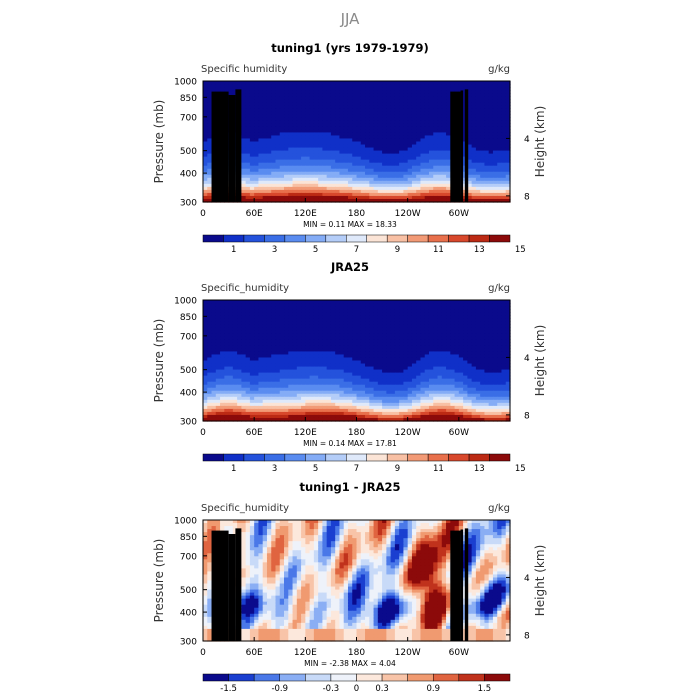  I want to click on y-tick-label: 1000, so click(185, 83).